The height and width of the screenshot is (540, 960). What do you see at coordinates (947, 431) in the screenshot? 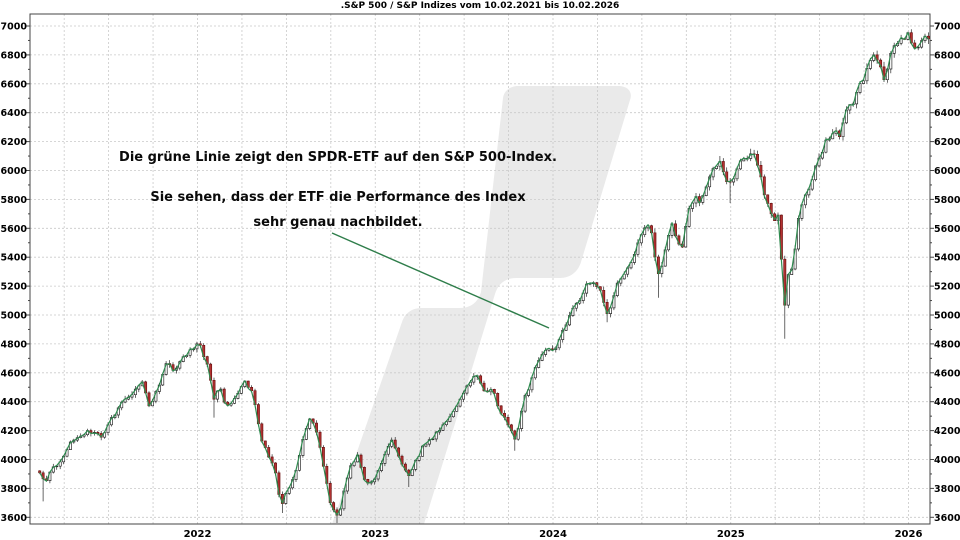
I see `y-axis-label-right: 4200` at bounding box center [947, 431].